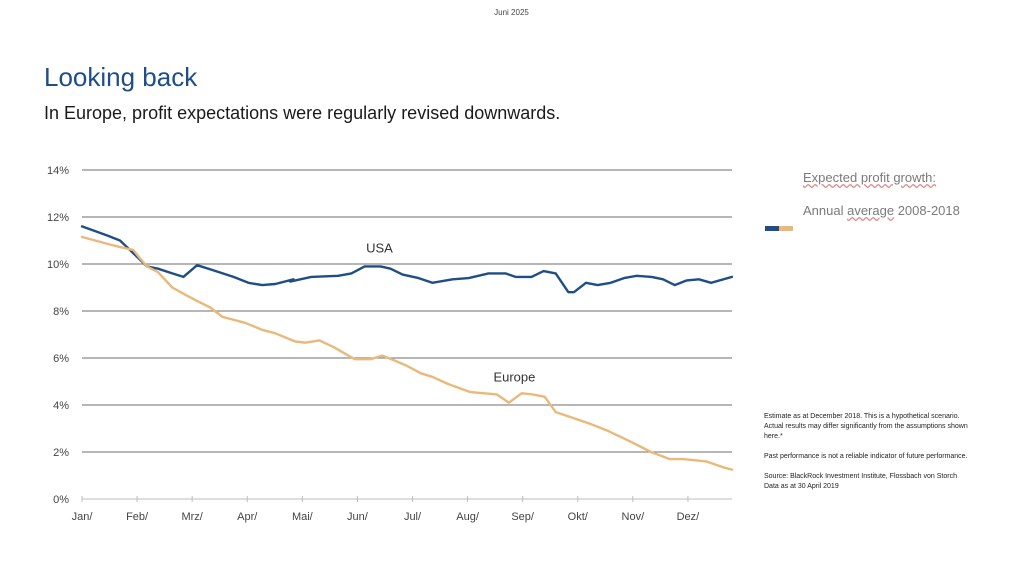 Image resolution: width=1023 pixels, height=571 pixels. What do you see at coordinates (61, 453) in the screenshot?
I see `y-tick-label: 2%` at bounding box center [61, 453].